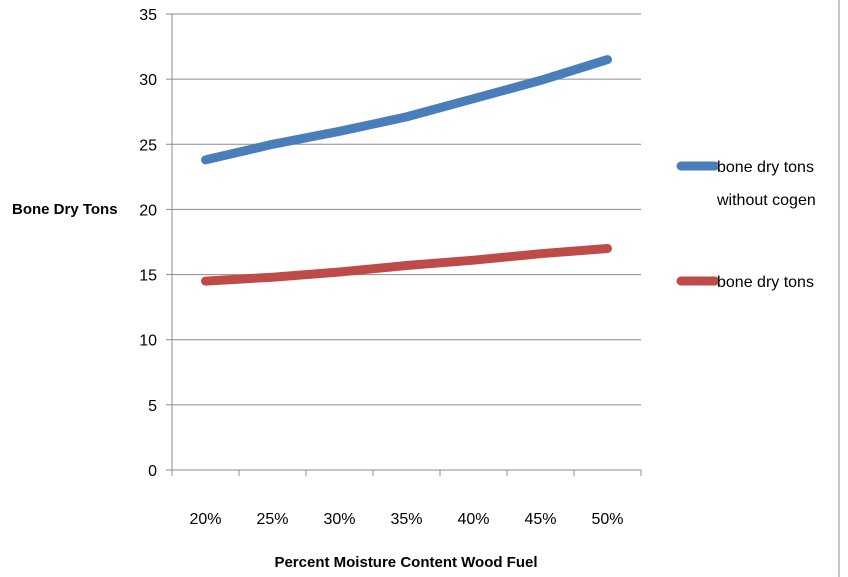 The height and width of the screenshot is (577, 848). I want to click on y-tick-label: 15, so click(148, 276).